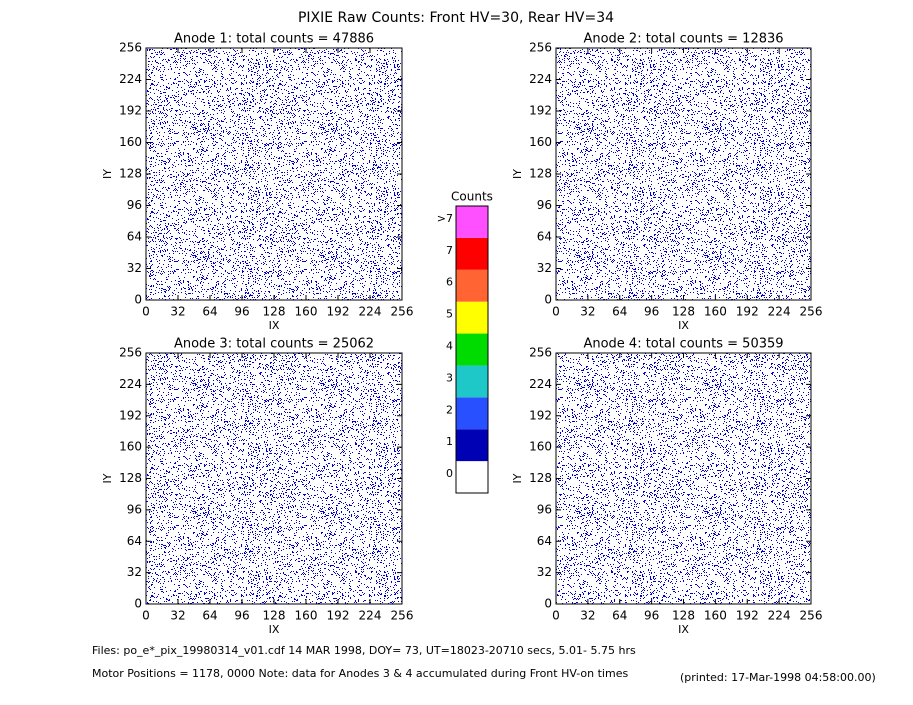 The image size is (913, 705). Describe the element at coordinates (449, 346) in the screenshot. I see `colorbar-label: 4` at that location.